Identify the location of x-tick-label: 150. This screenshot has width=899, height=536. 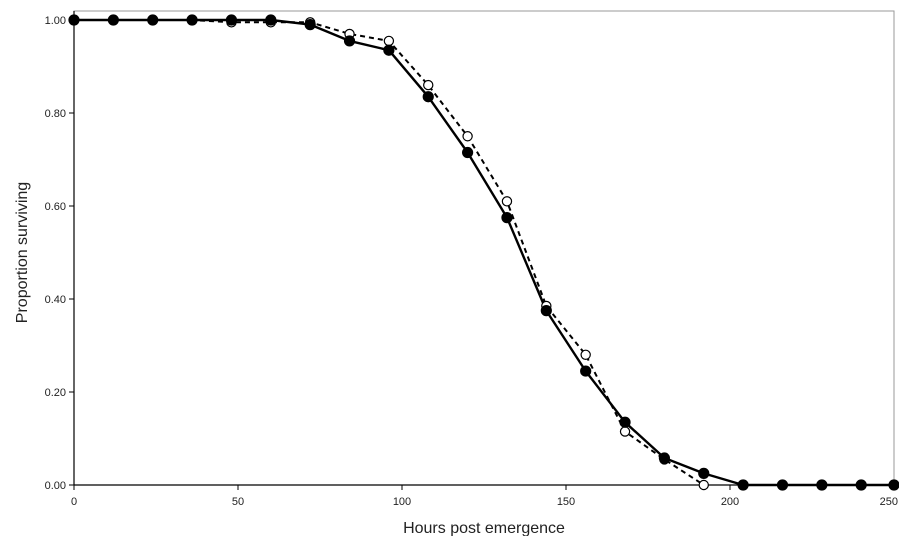
(566, 502).